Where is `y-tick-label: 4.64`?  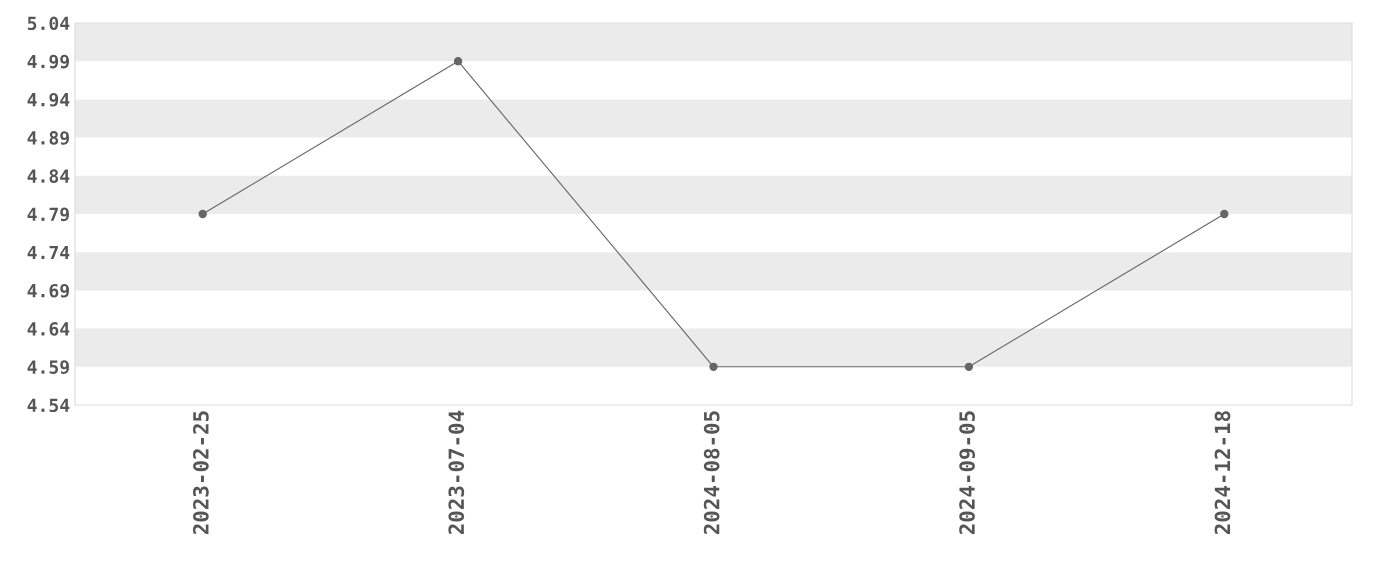 y-tick-label: 4.64 is located at coordinates (48, 329).